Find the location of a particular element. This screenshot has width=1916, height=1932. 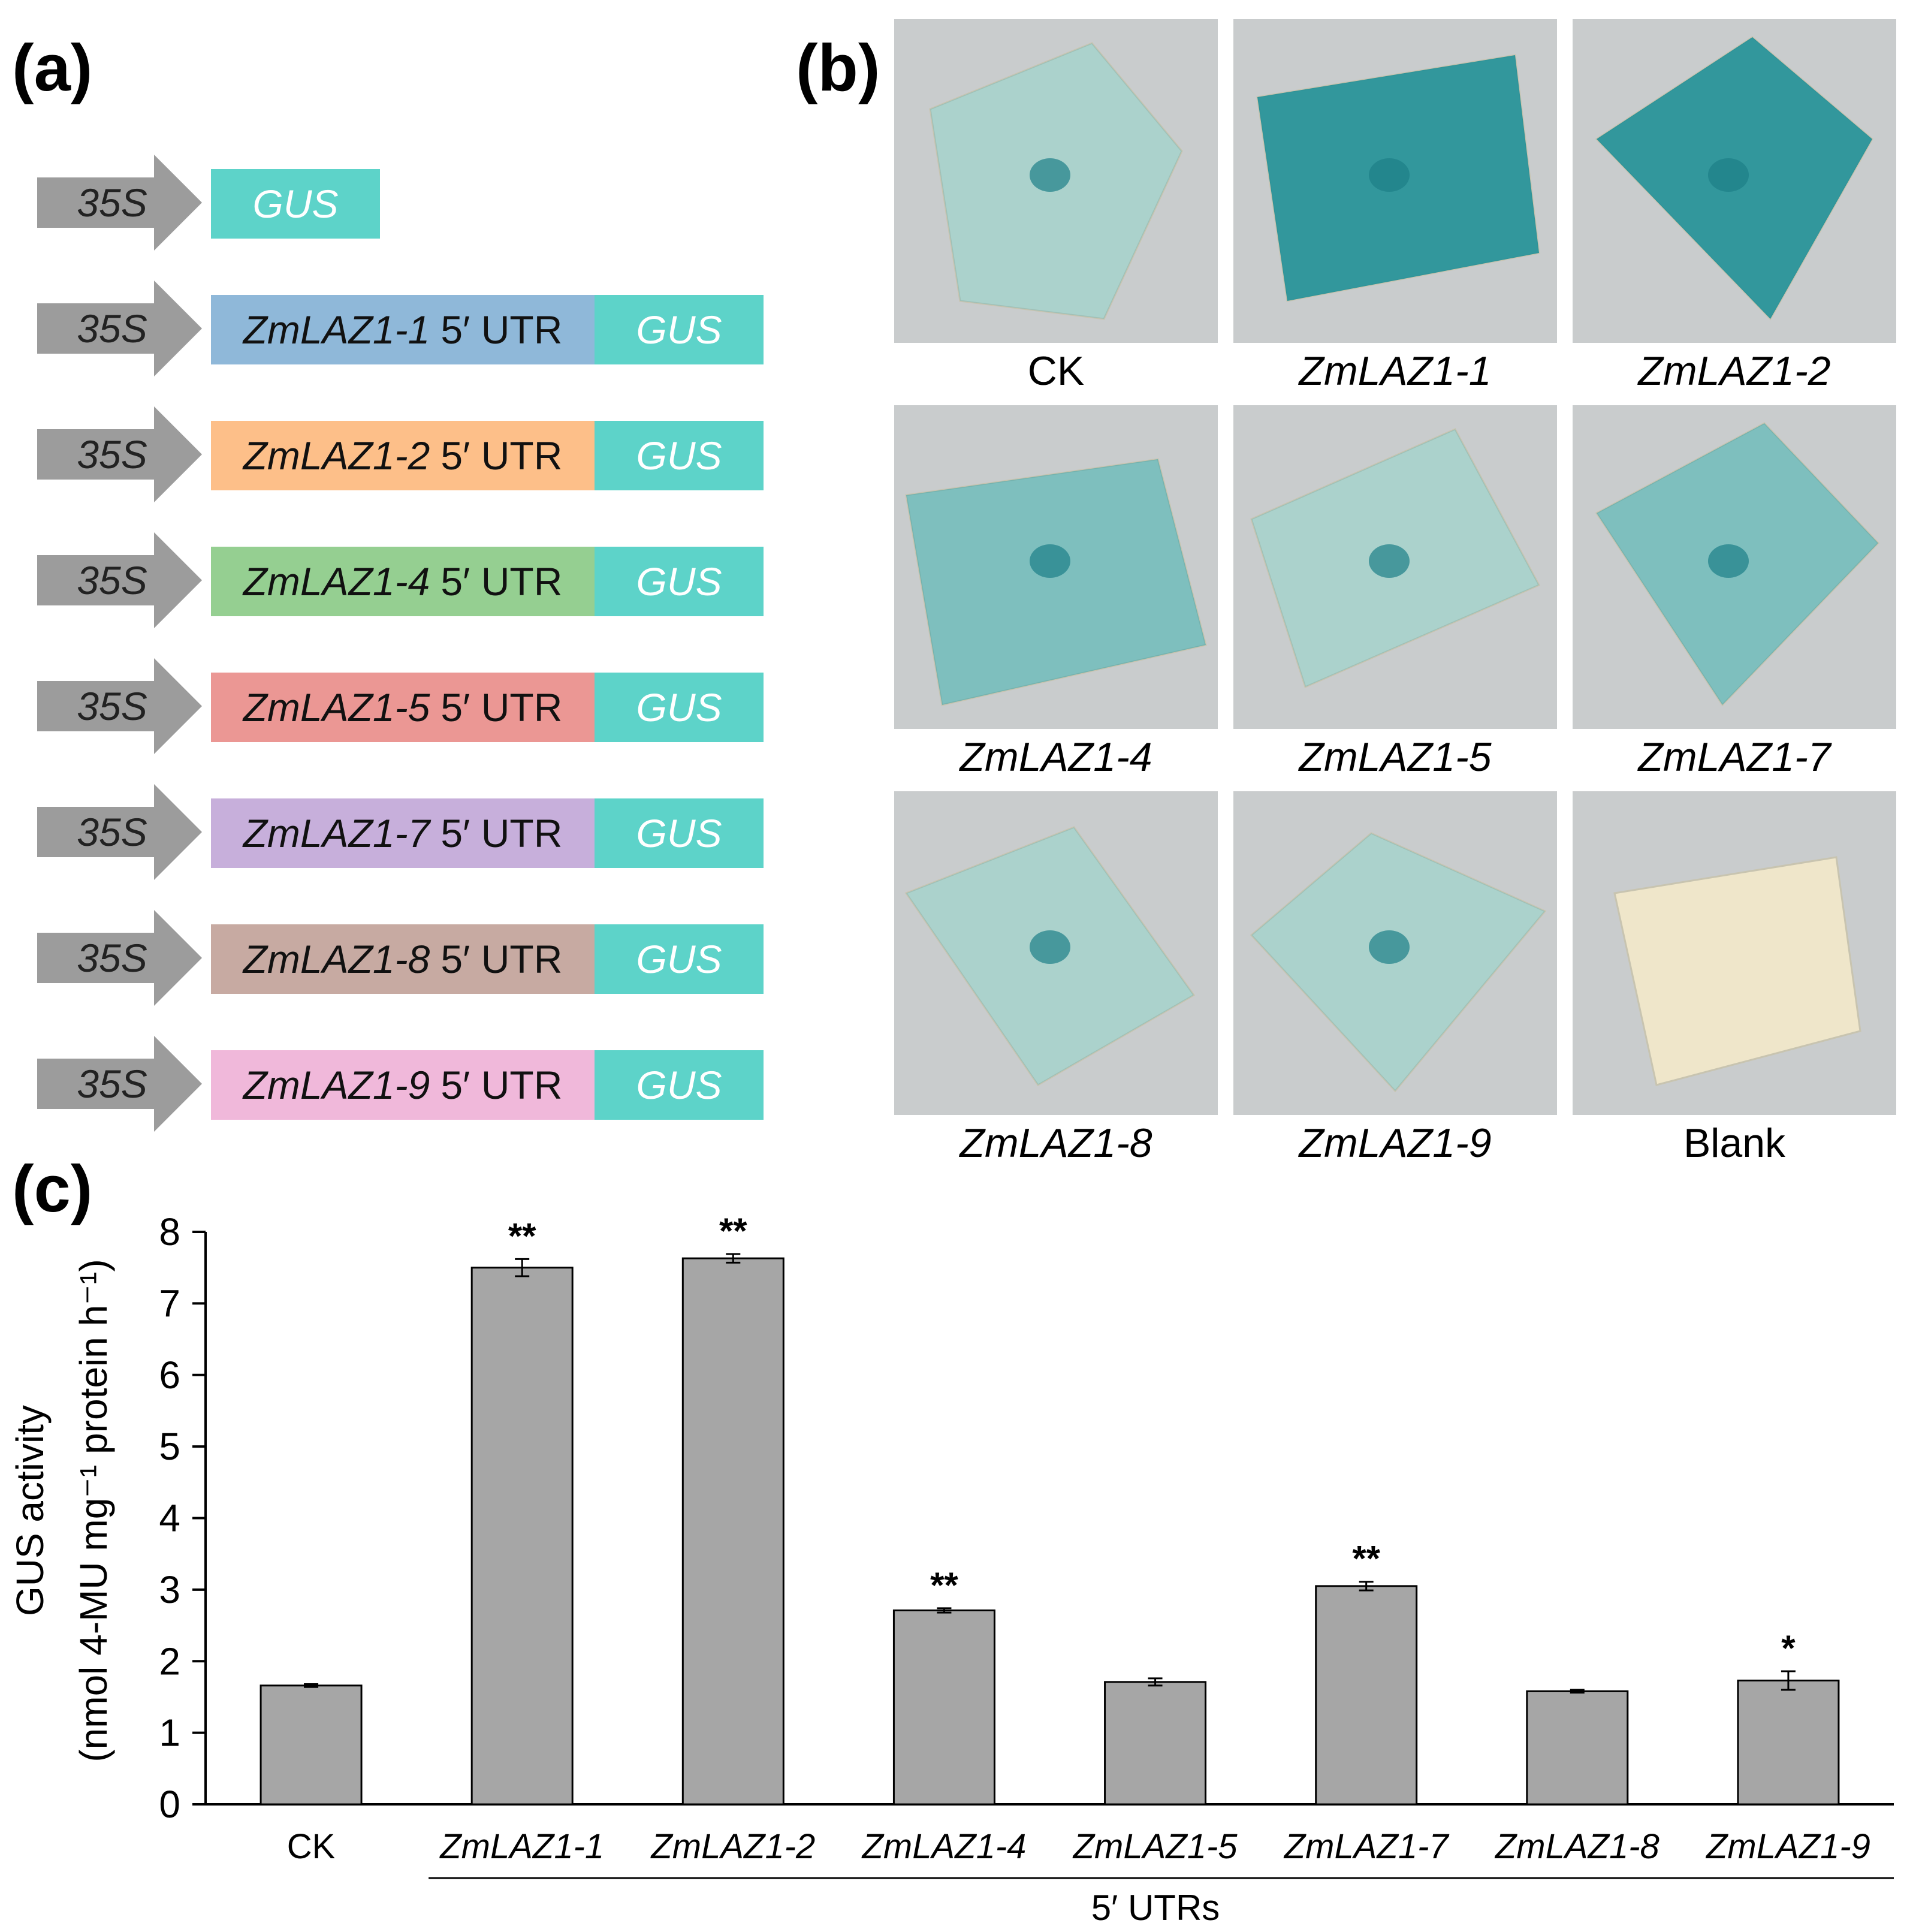

utr-box: ZmLAZ1-4 5′ UTR is located at coordinates (403, 581).